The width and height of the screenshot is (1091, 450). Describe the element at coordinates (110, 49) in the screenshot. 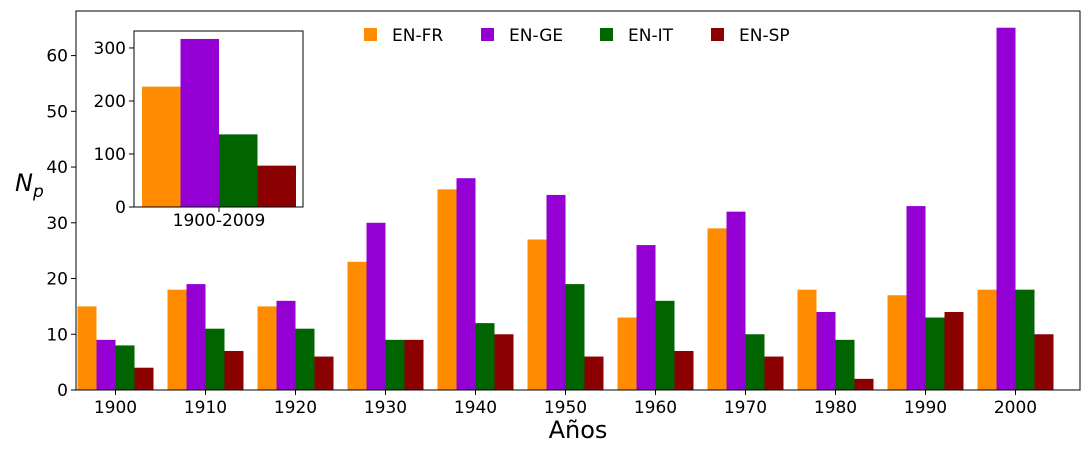

I see `inset-y-tick-label: 300` at that location.